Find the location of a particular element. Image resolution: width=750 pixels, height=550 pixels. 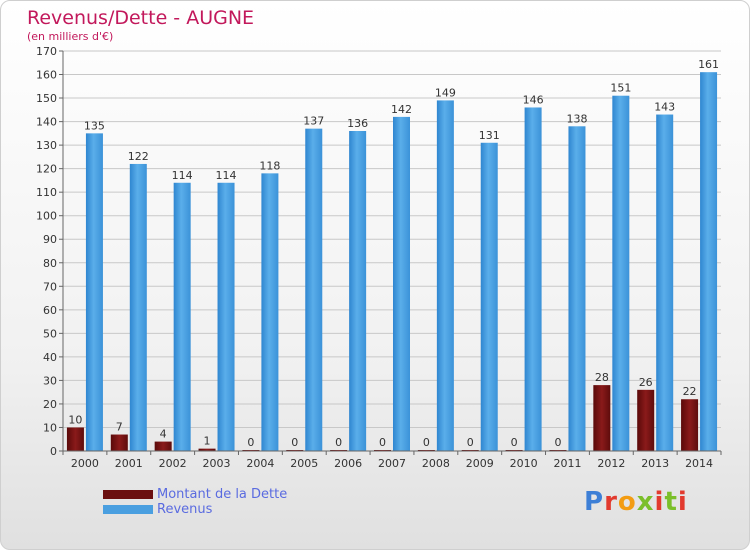

y-tick-label: 20 is located at coordinates (50, 404).